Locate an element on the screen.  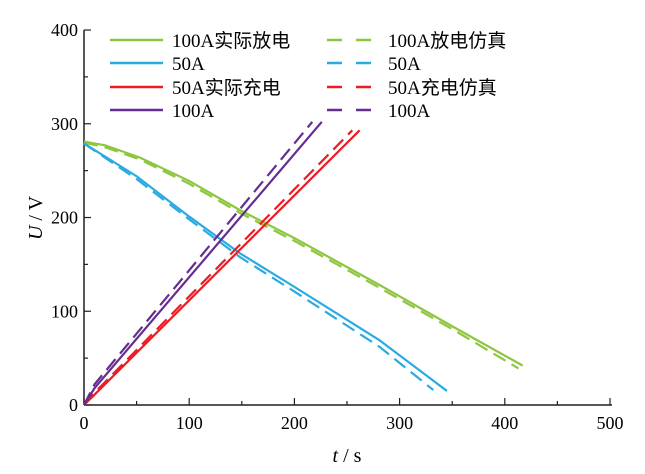
x-axis-label: t / s is located at coordinates (347, 456).